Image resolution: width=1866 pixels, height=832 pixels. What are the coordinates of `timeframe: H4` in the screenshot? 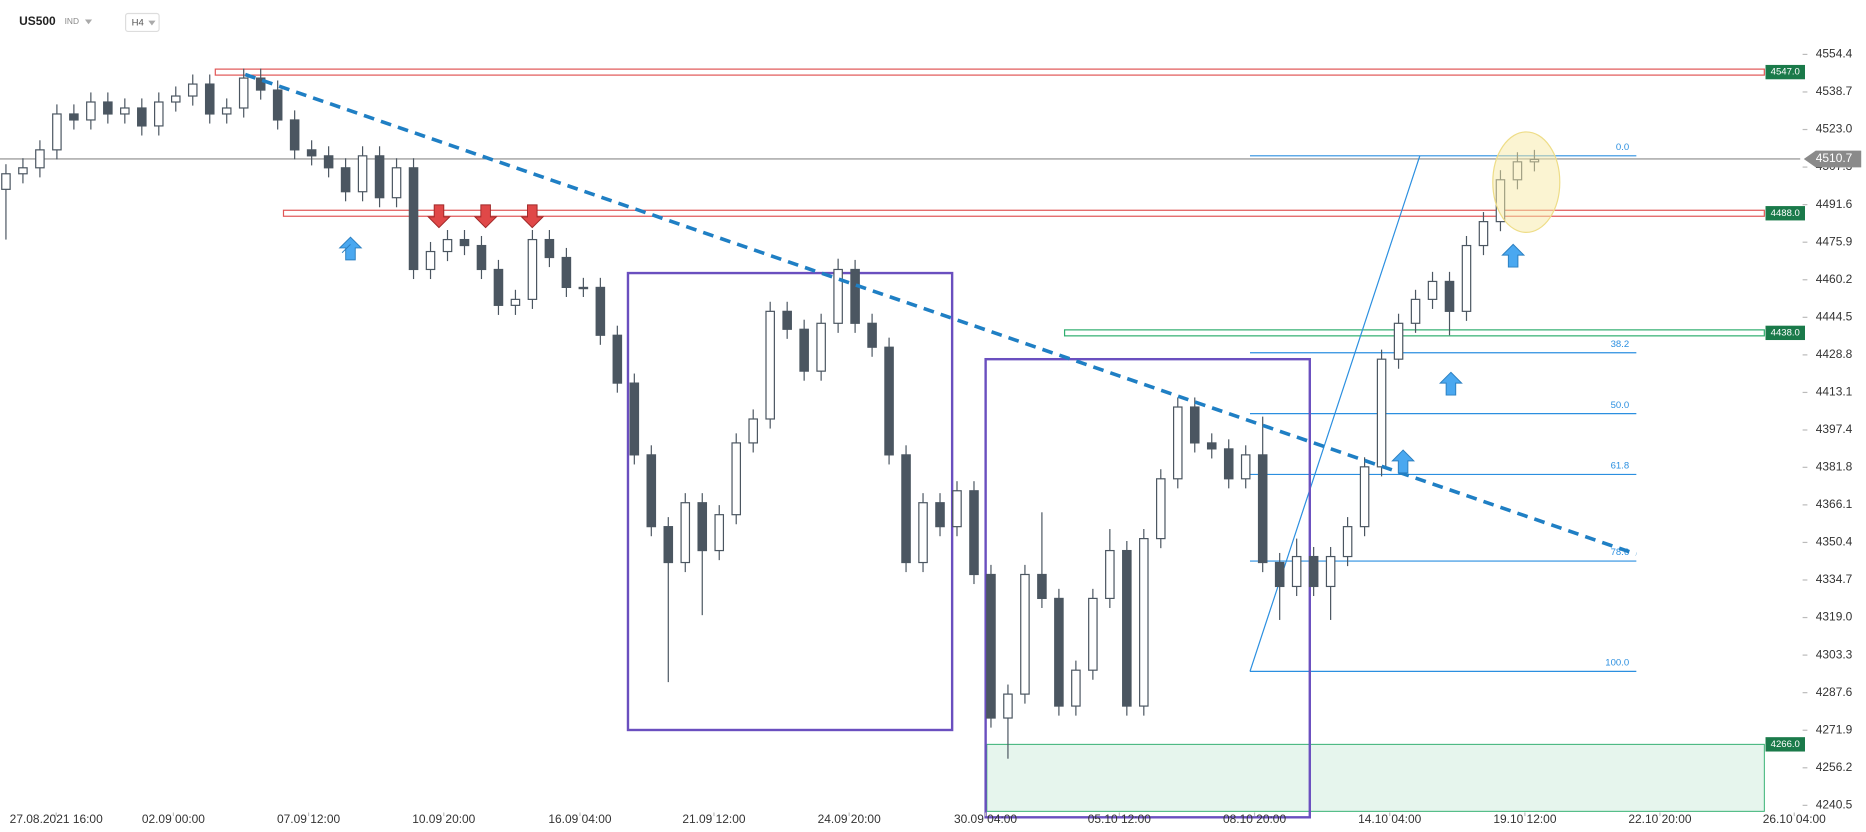 It's located at (138, 23).